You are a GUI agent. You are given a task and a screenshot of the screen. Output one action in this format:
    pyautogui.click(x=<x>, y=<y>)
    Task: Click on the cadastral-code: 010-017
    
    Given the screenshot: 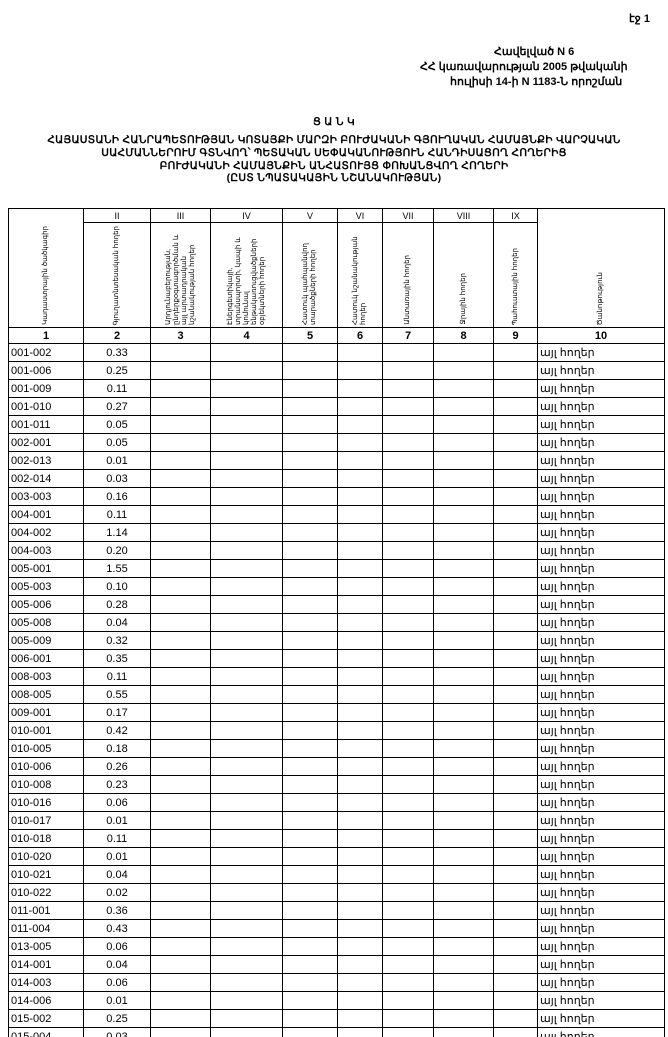 What is the action you would take?
    pyautogui.click(x=46, y=820)
    